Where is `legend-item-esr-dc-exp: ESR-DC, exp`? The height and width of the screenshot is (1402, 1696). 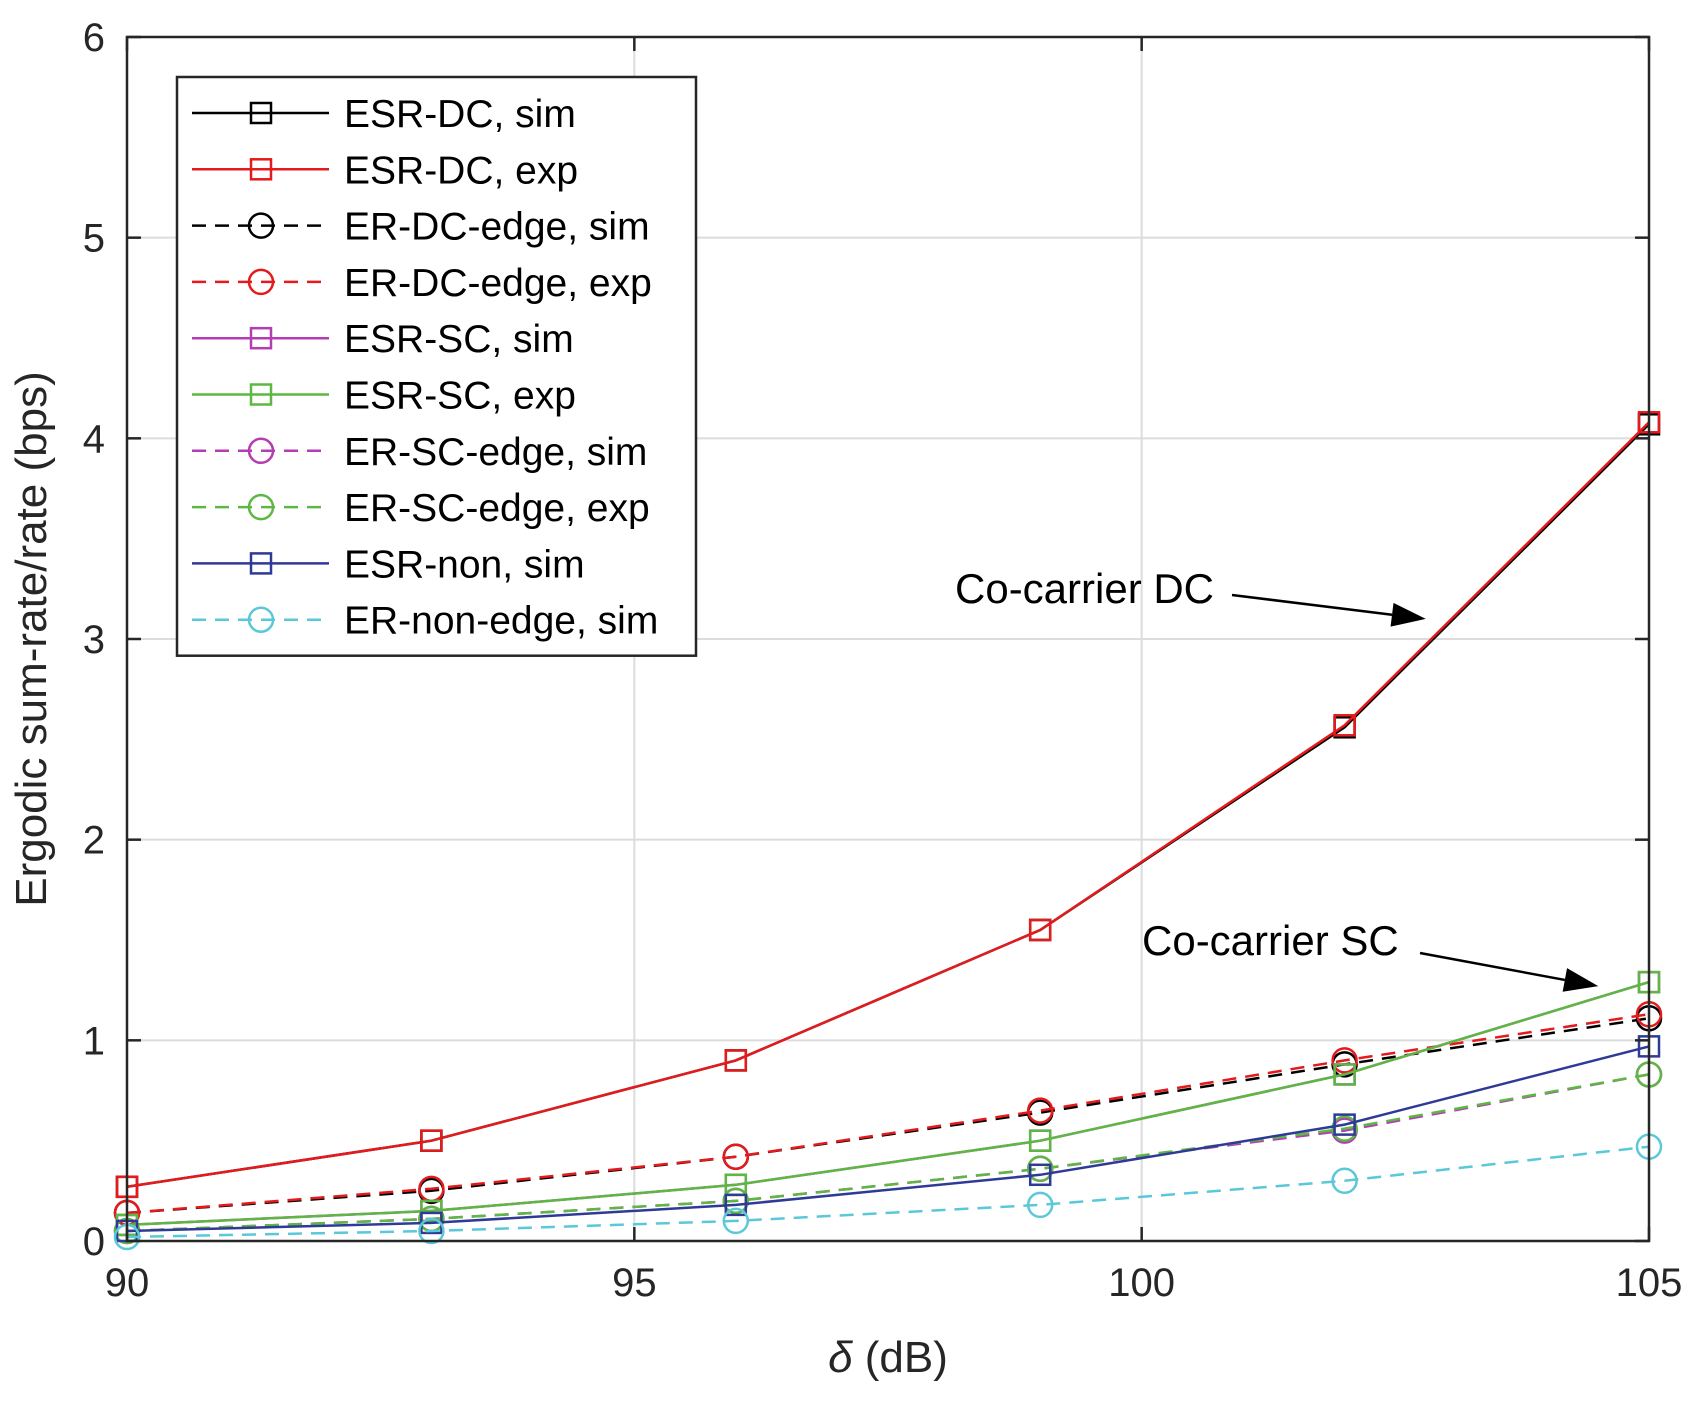 legend-item-esr-dc-exp: ESR-DC, exp is located at coordinates (385, 170).